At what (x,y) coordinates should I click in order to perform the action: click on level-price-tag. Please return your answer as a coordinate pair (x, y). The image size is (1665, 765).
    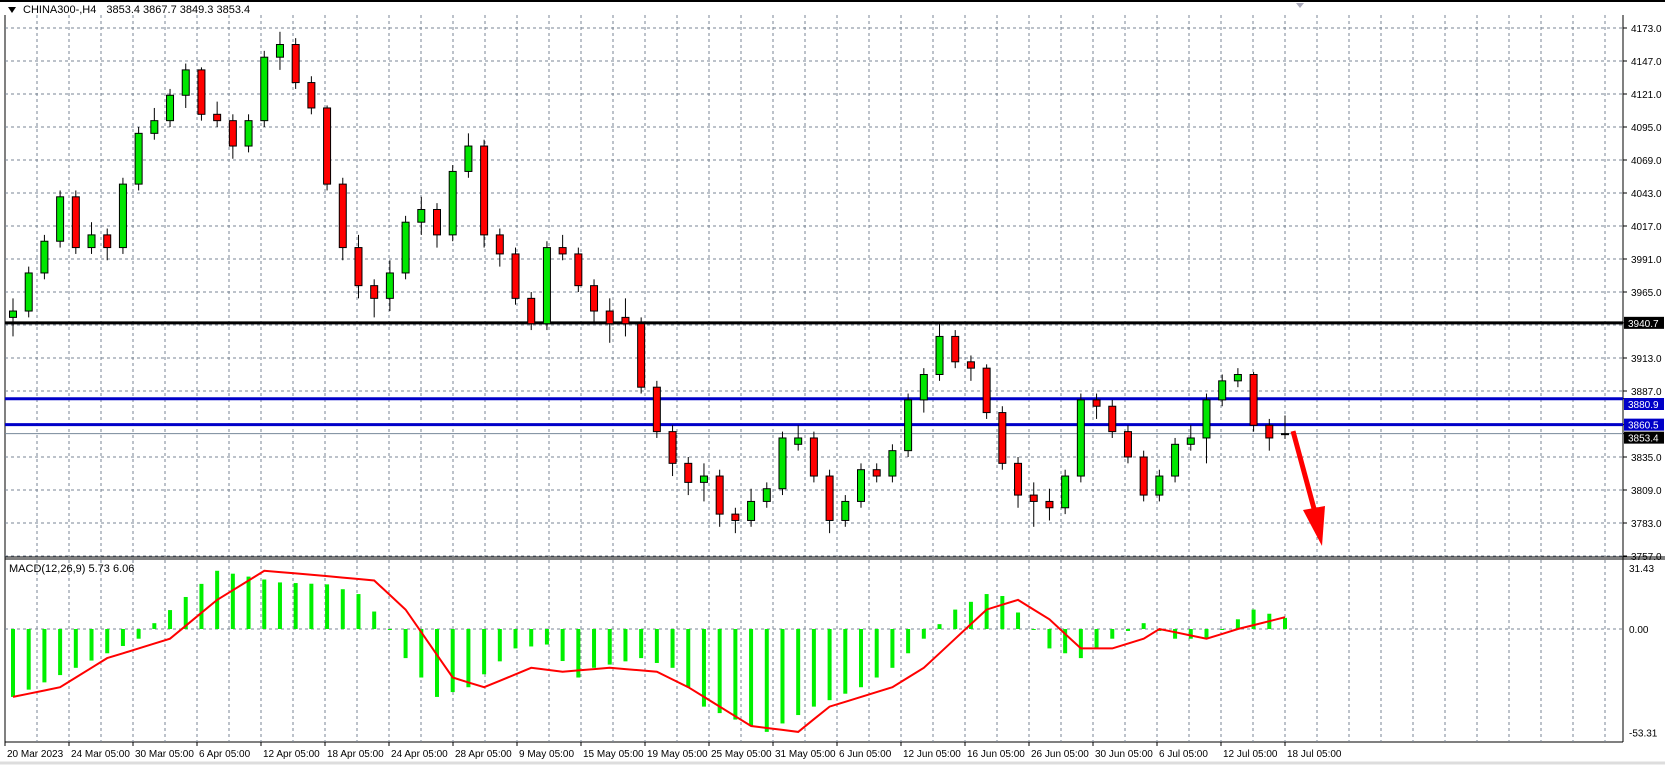
    Looking at the image, I should click on (1644, 322).